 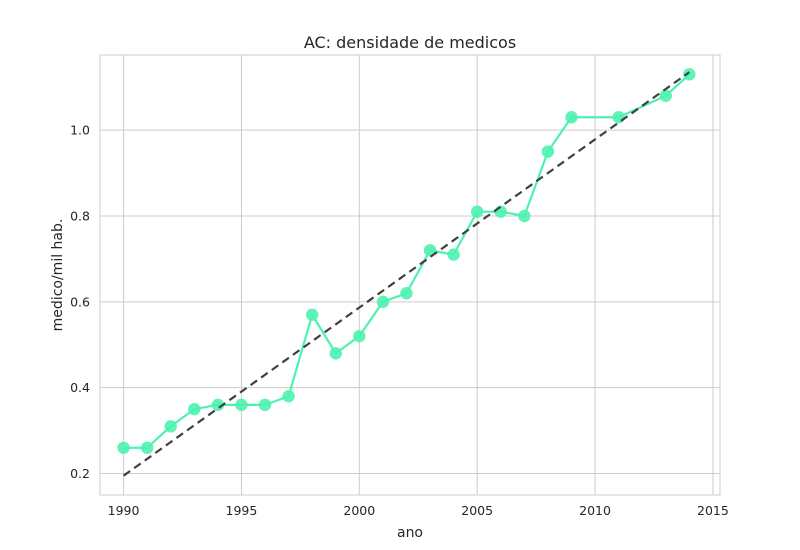 What do you see at coordinates (242, 510) in the screenshot?
I see `x-tick-label: 1995` at bounding box center [242, 510].